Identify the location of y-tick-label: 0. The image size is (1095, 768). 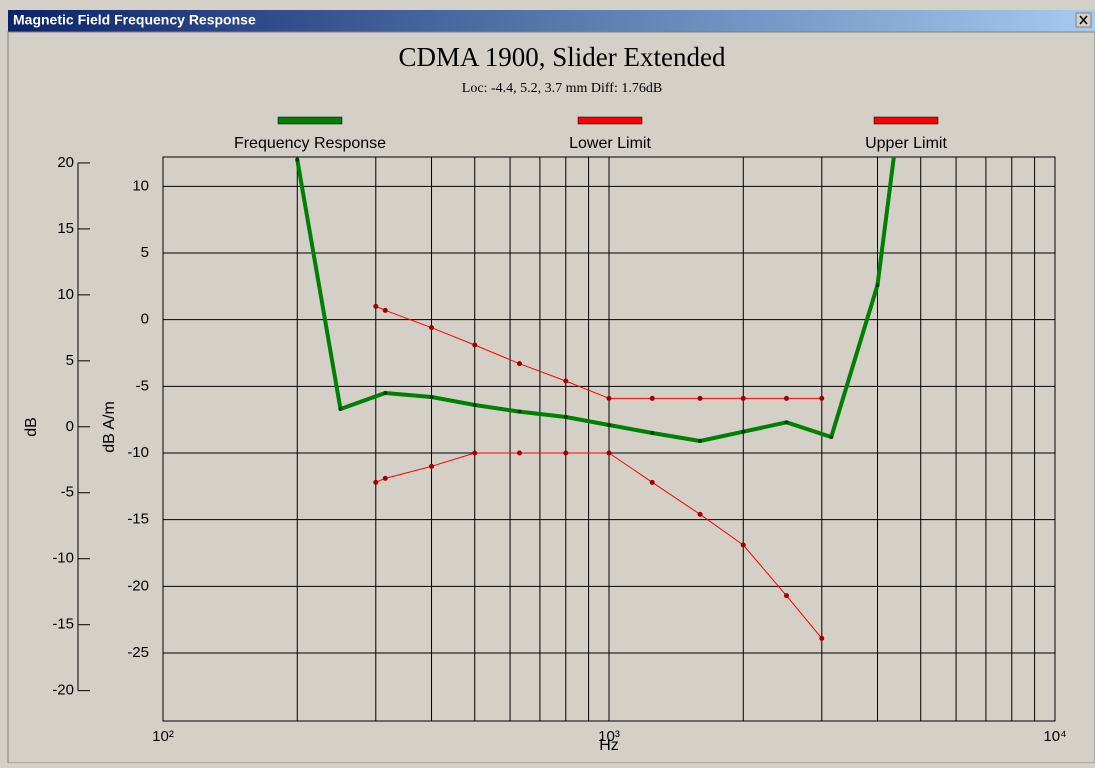
(145, 319).